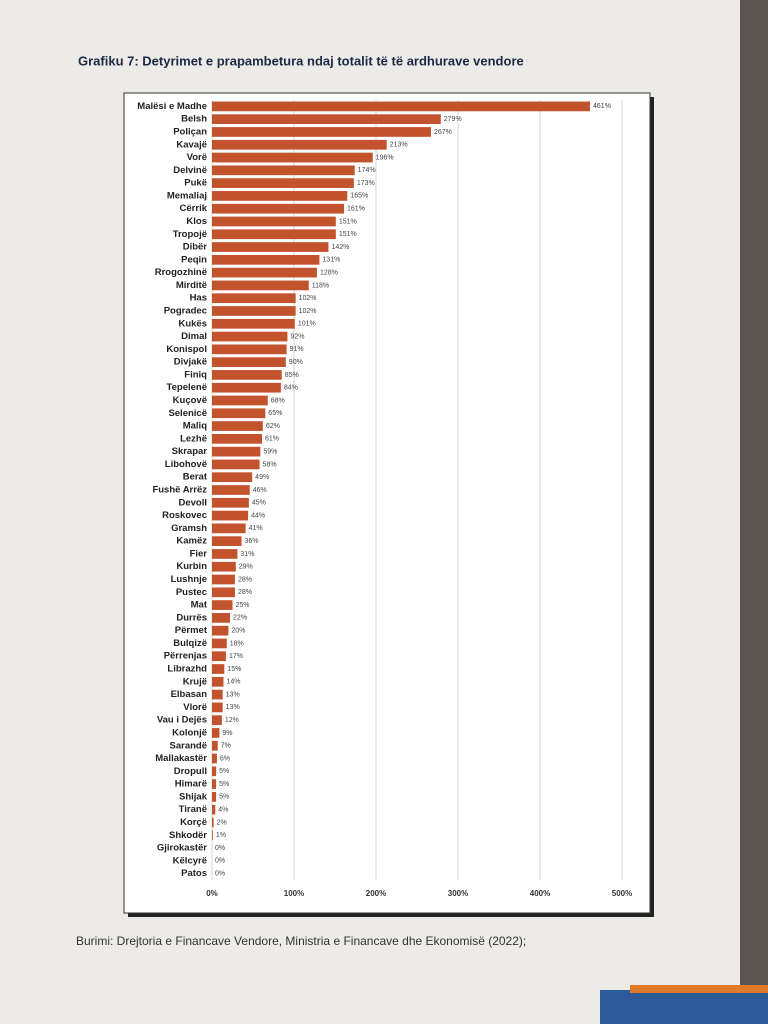  I want to click on value-label: 174%, so click(367, 170).